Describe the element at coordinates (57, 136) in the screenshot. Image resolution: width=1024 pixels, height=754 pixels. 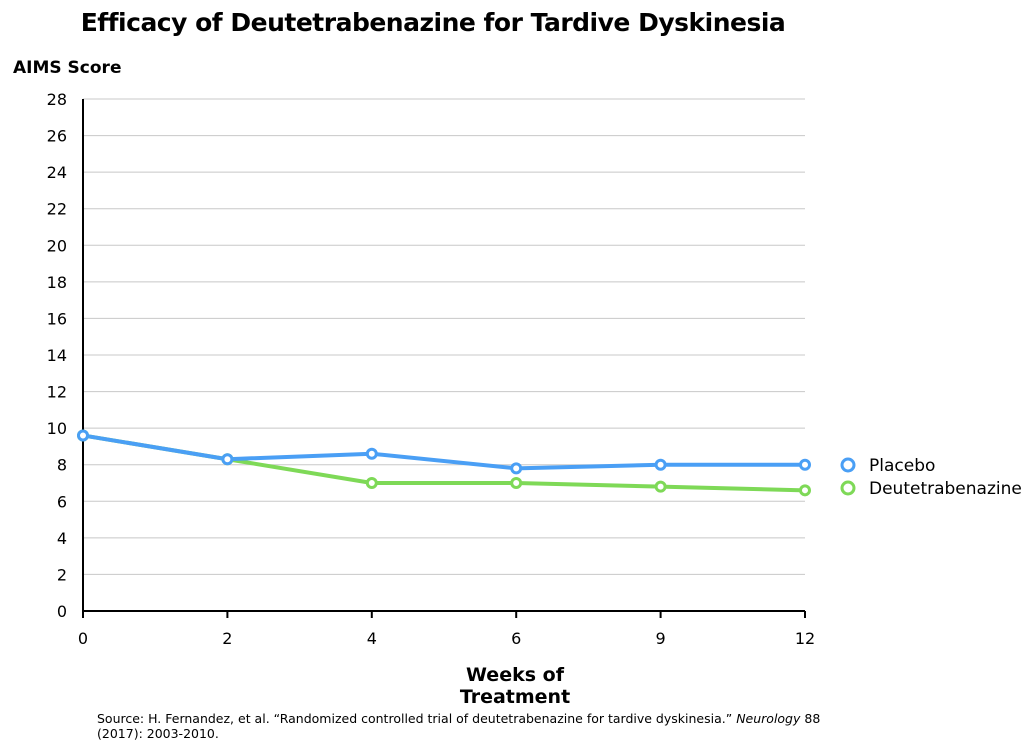
I see `y-tick-label: 26` at that location.